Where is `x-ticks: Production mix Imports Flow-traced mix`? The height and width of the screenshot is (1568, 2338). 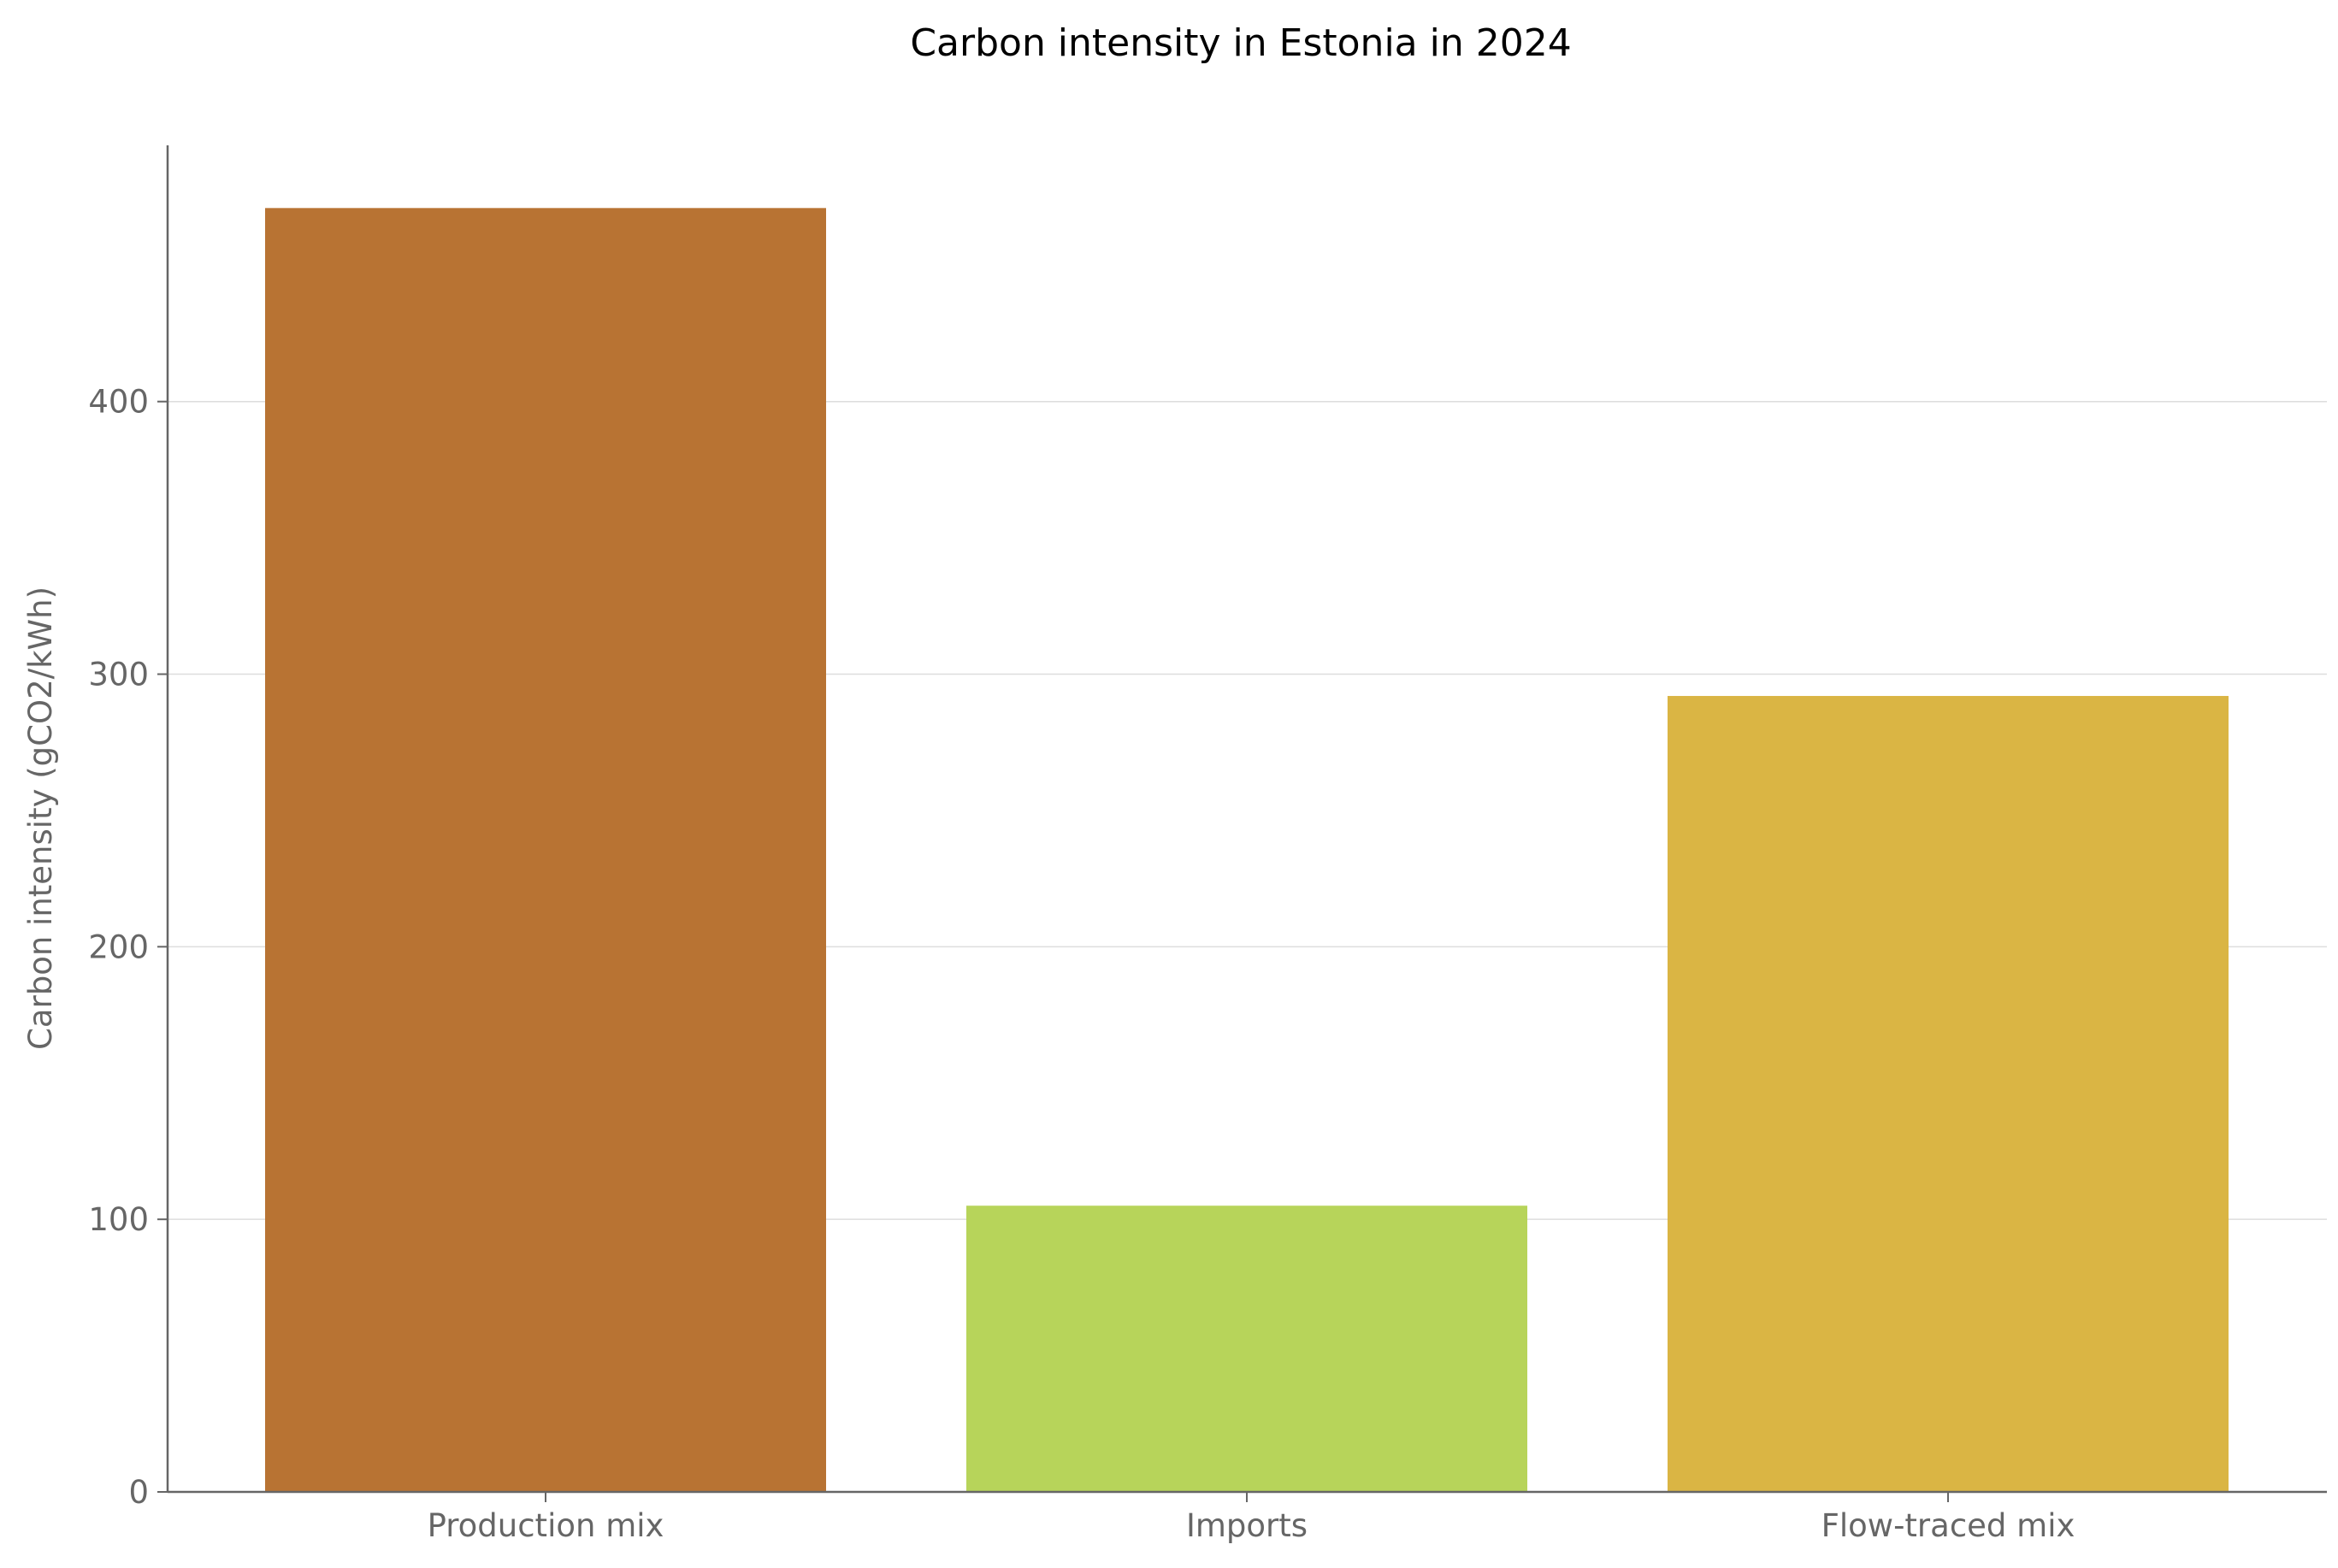
x-ticks: Production mix Imports Flow-traced mix is located at coordinates (1251, 1518).